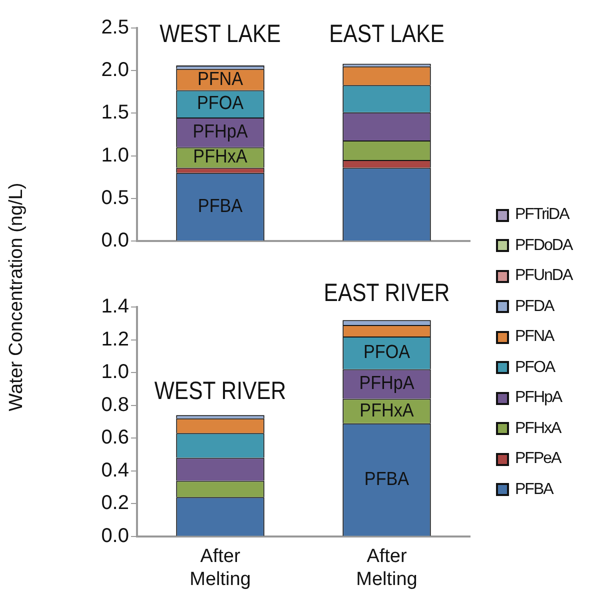 Image resolution: width=604 pixels, height=594 pixels. Describe the element at coordinates (115, 197) in the screenshot. I see `y-tick-label: 0.5` at that location.